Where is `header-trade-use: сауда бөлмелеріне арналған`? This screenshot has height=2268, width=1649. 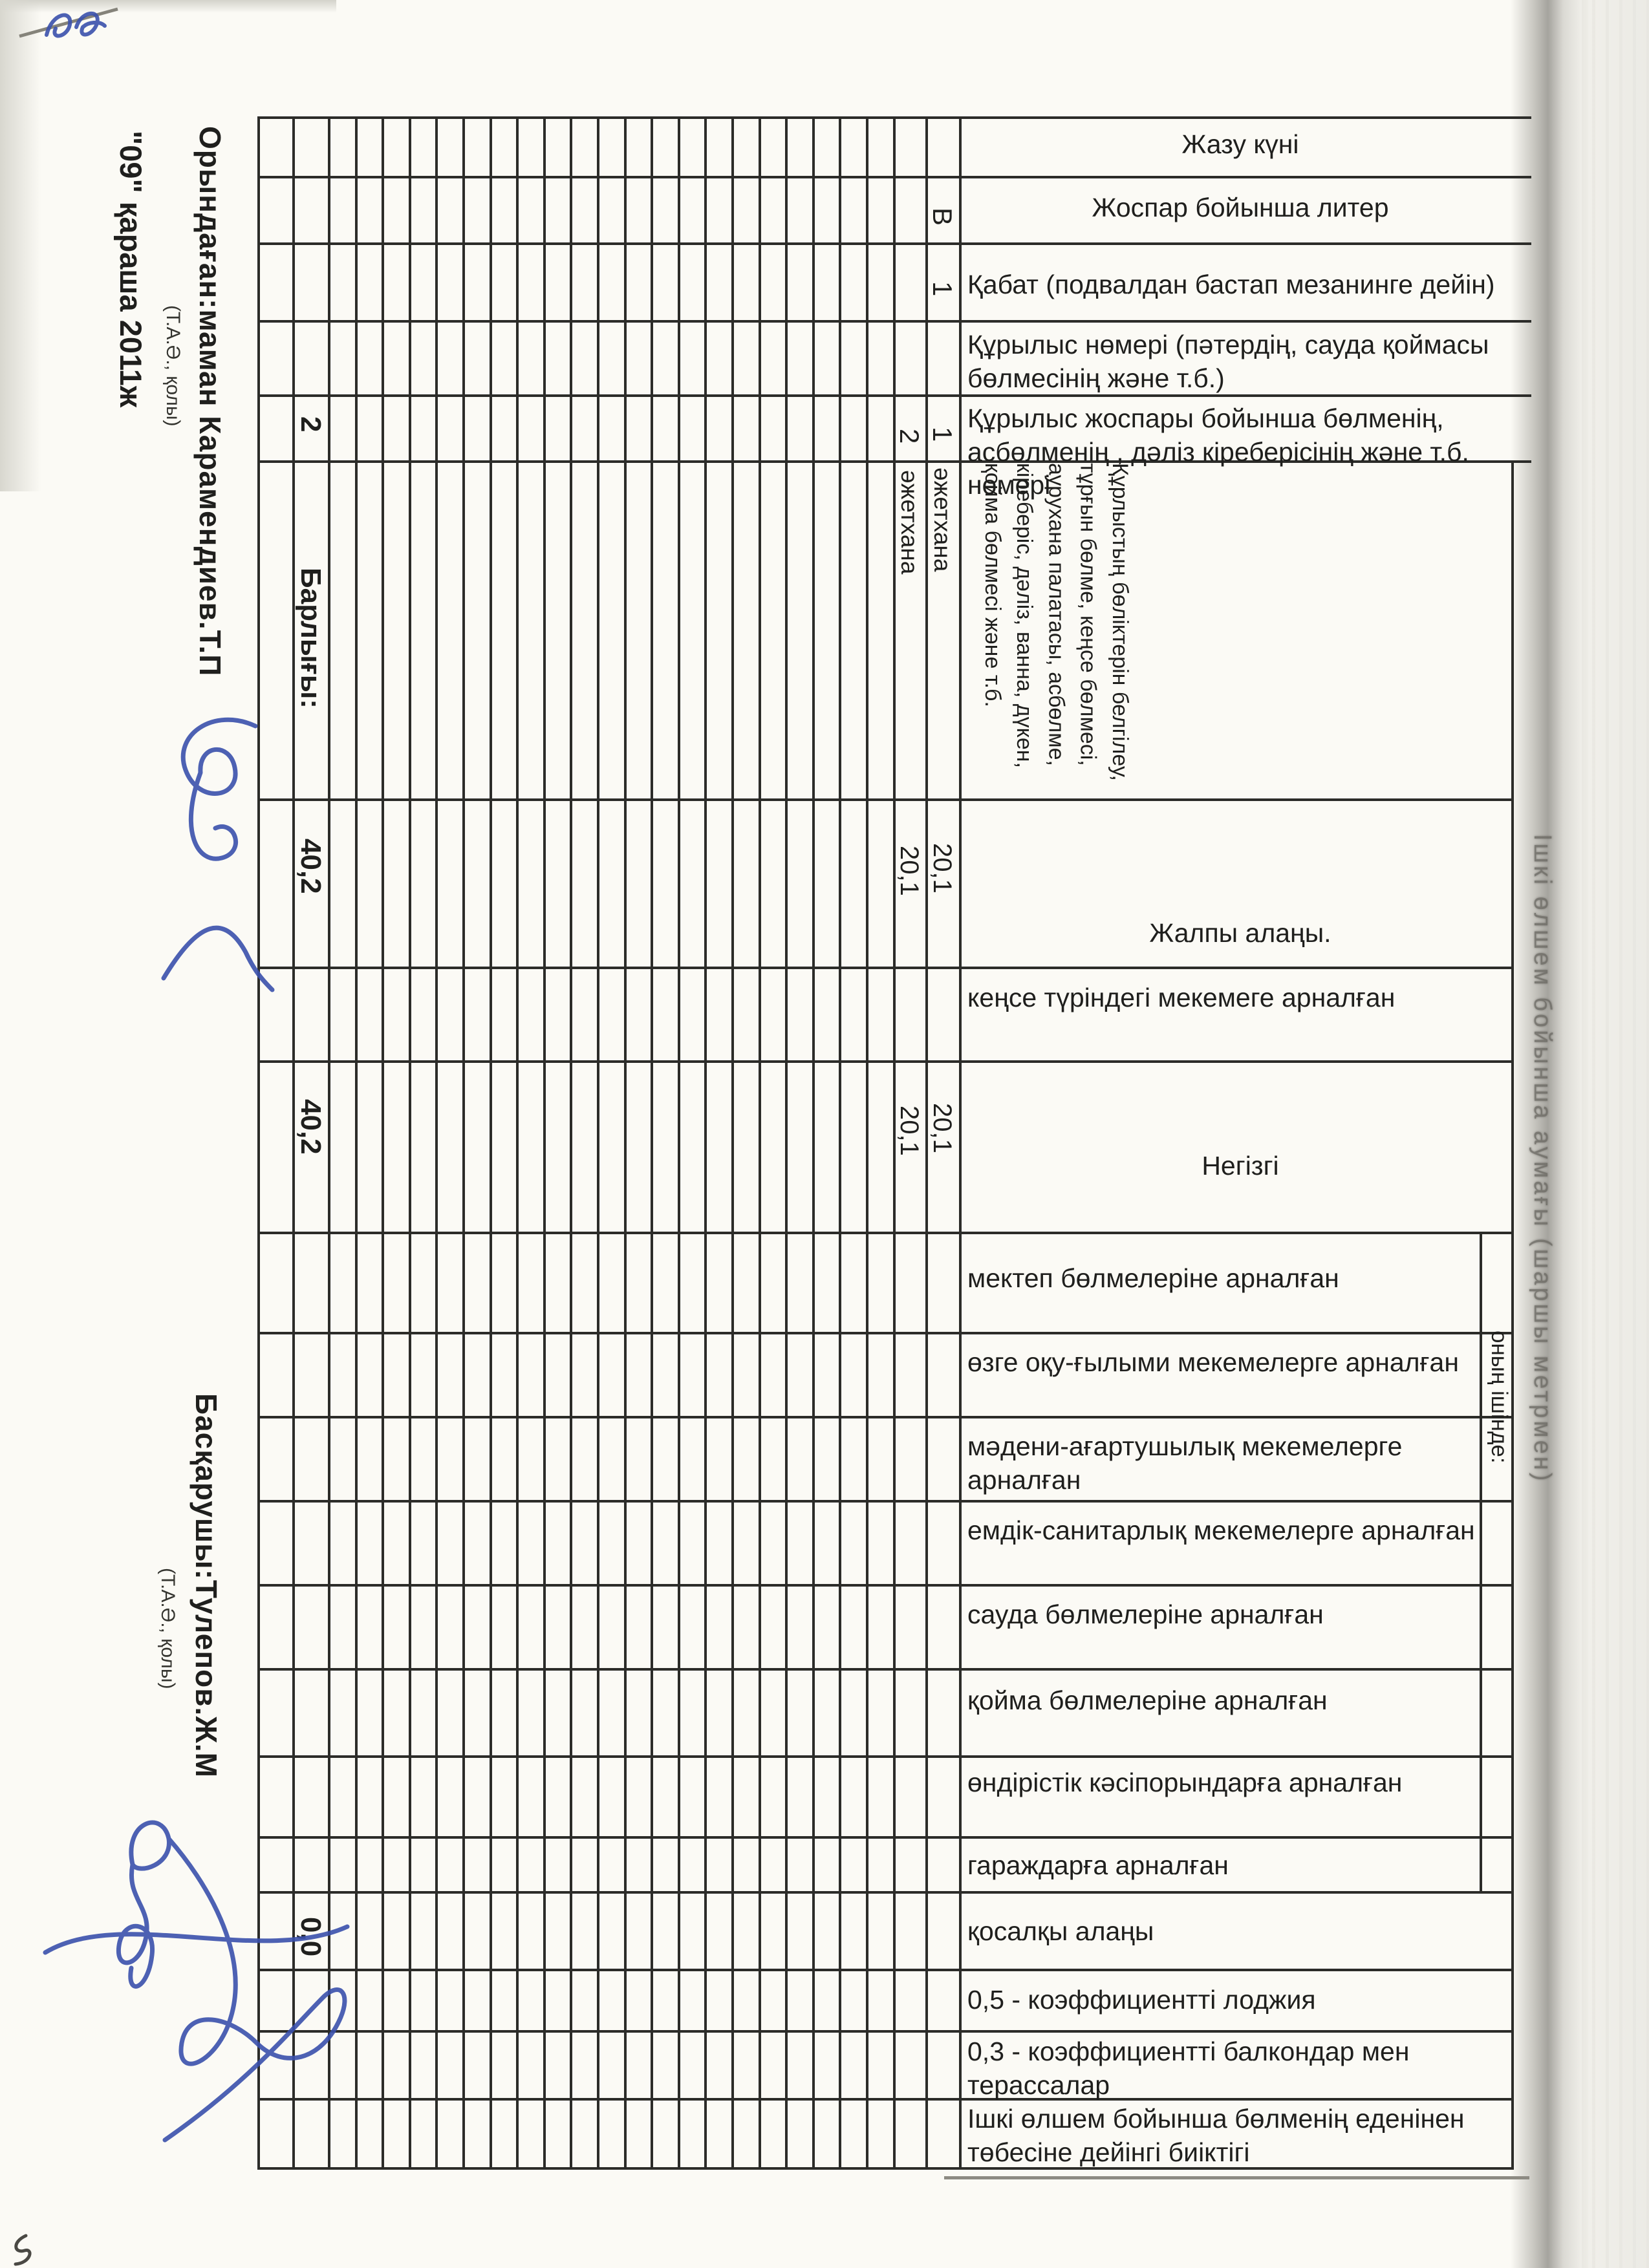
header-trade-use: сауда бөлмелеріне арналған is located at coordinates (1145, 1614).